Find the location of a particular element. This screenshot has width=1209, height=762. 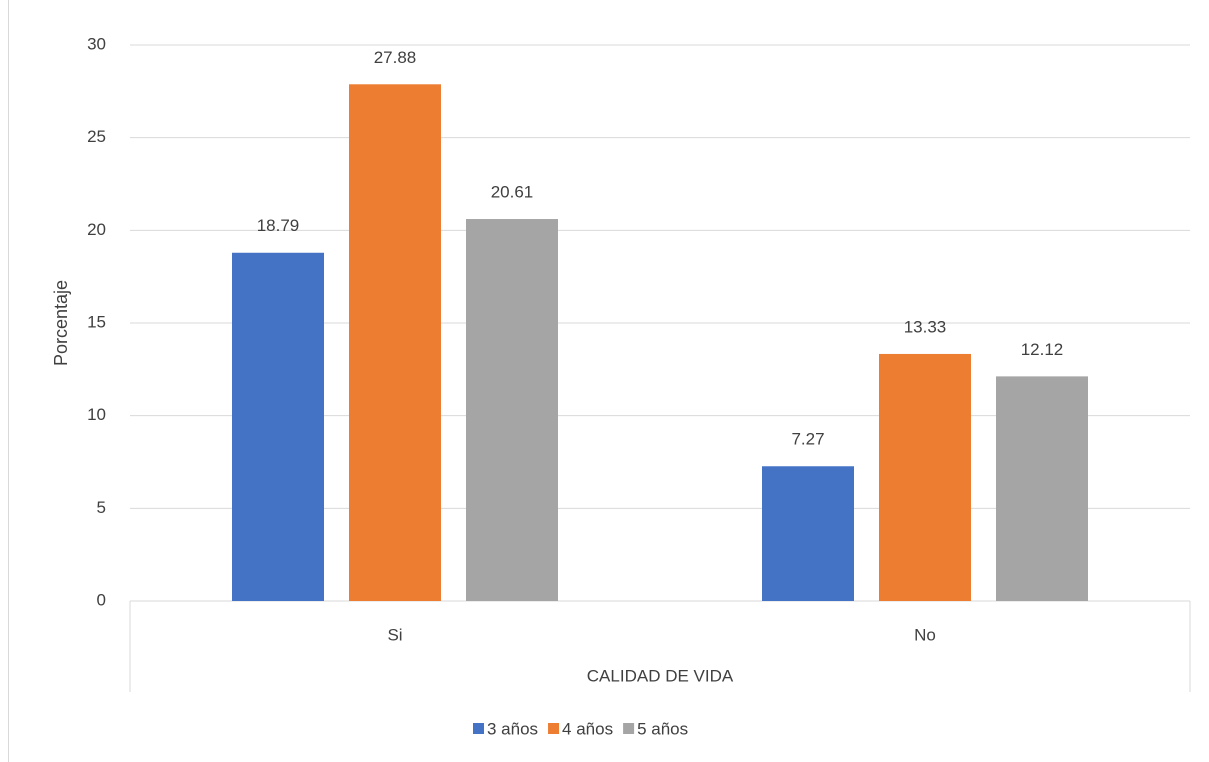

data-label: 20.61 is located at coordinates (512, 192).